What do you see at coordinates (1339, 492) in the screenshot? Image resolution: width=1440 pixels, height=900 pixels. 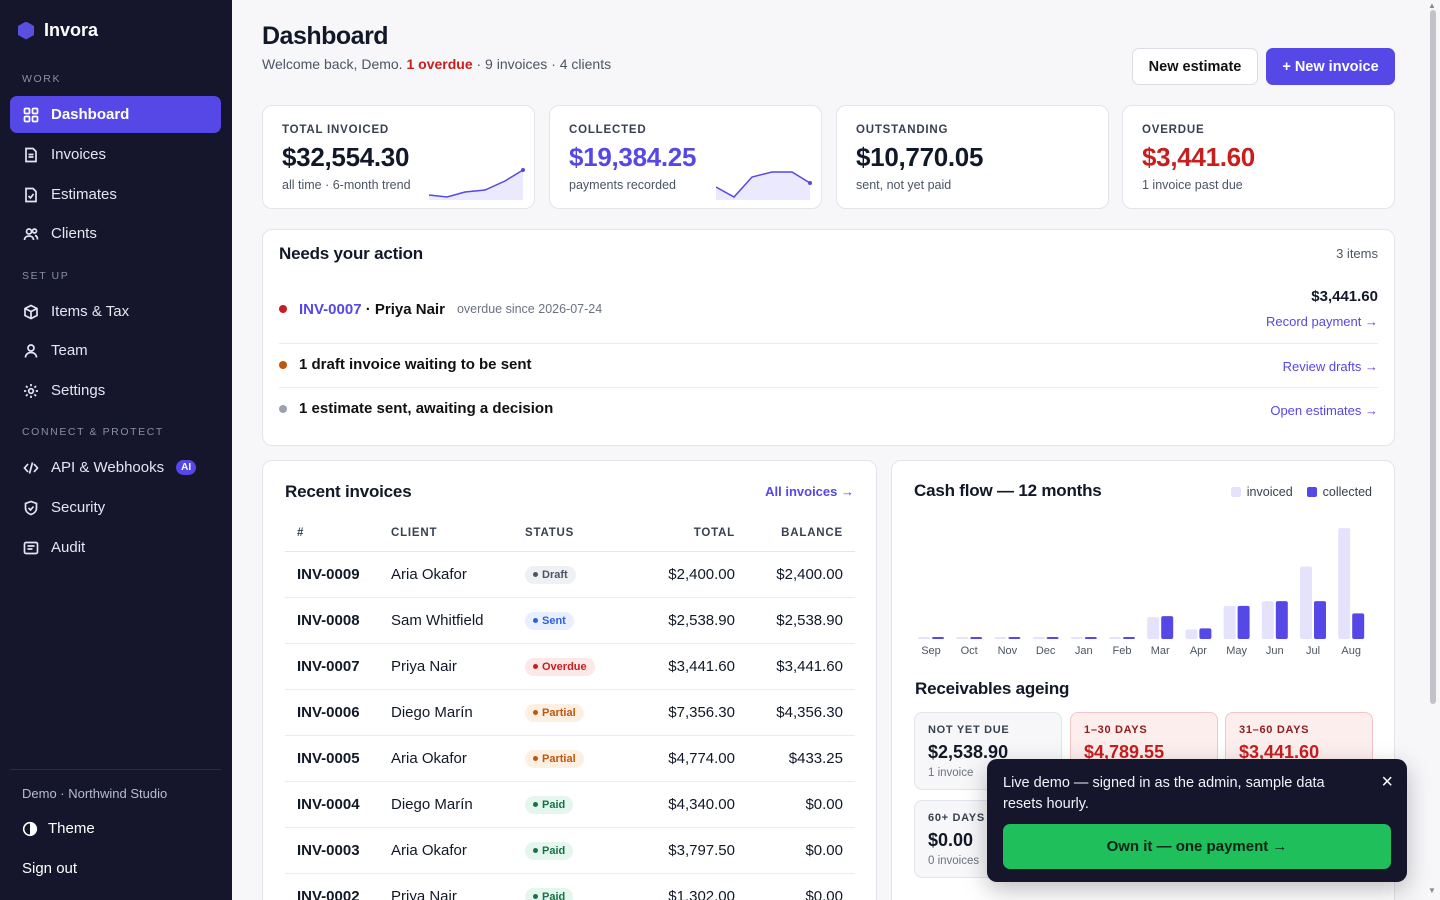 I see `legend-item-collected: collected` at bounding box center [1339, 492].